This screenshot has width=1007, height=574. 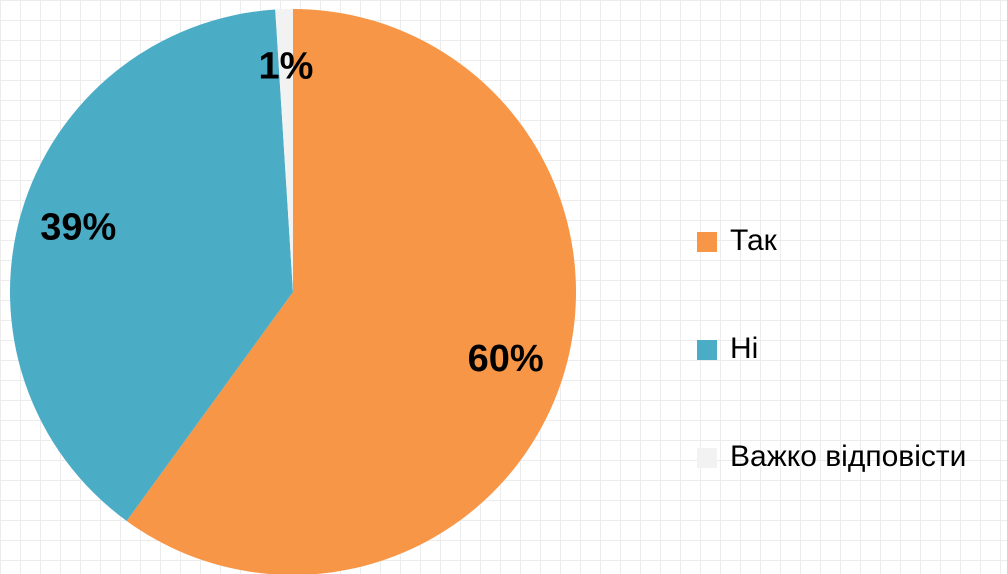 What do you see at coordinates (754, 240) in the screenshot?
I see `legend-label: Так` at bounding box center [754, 240].